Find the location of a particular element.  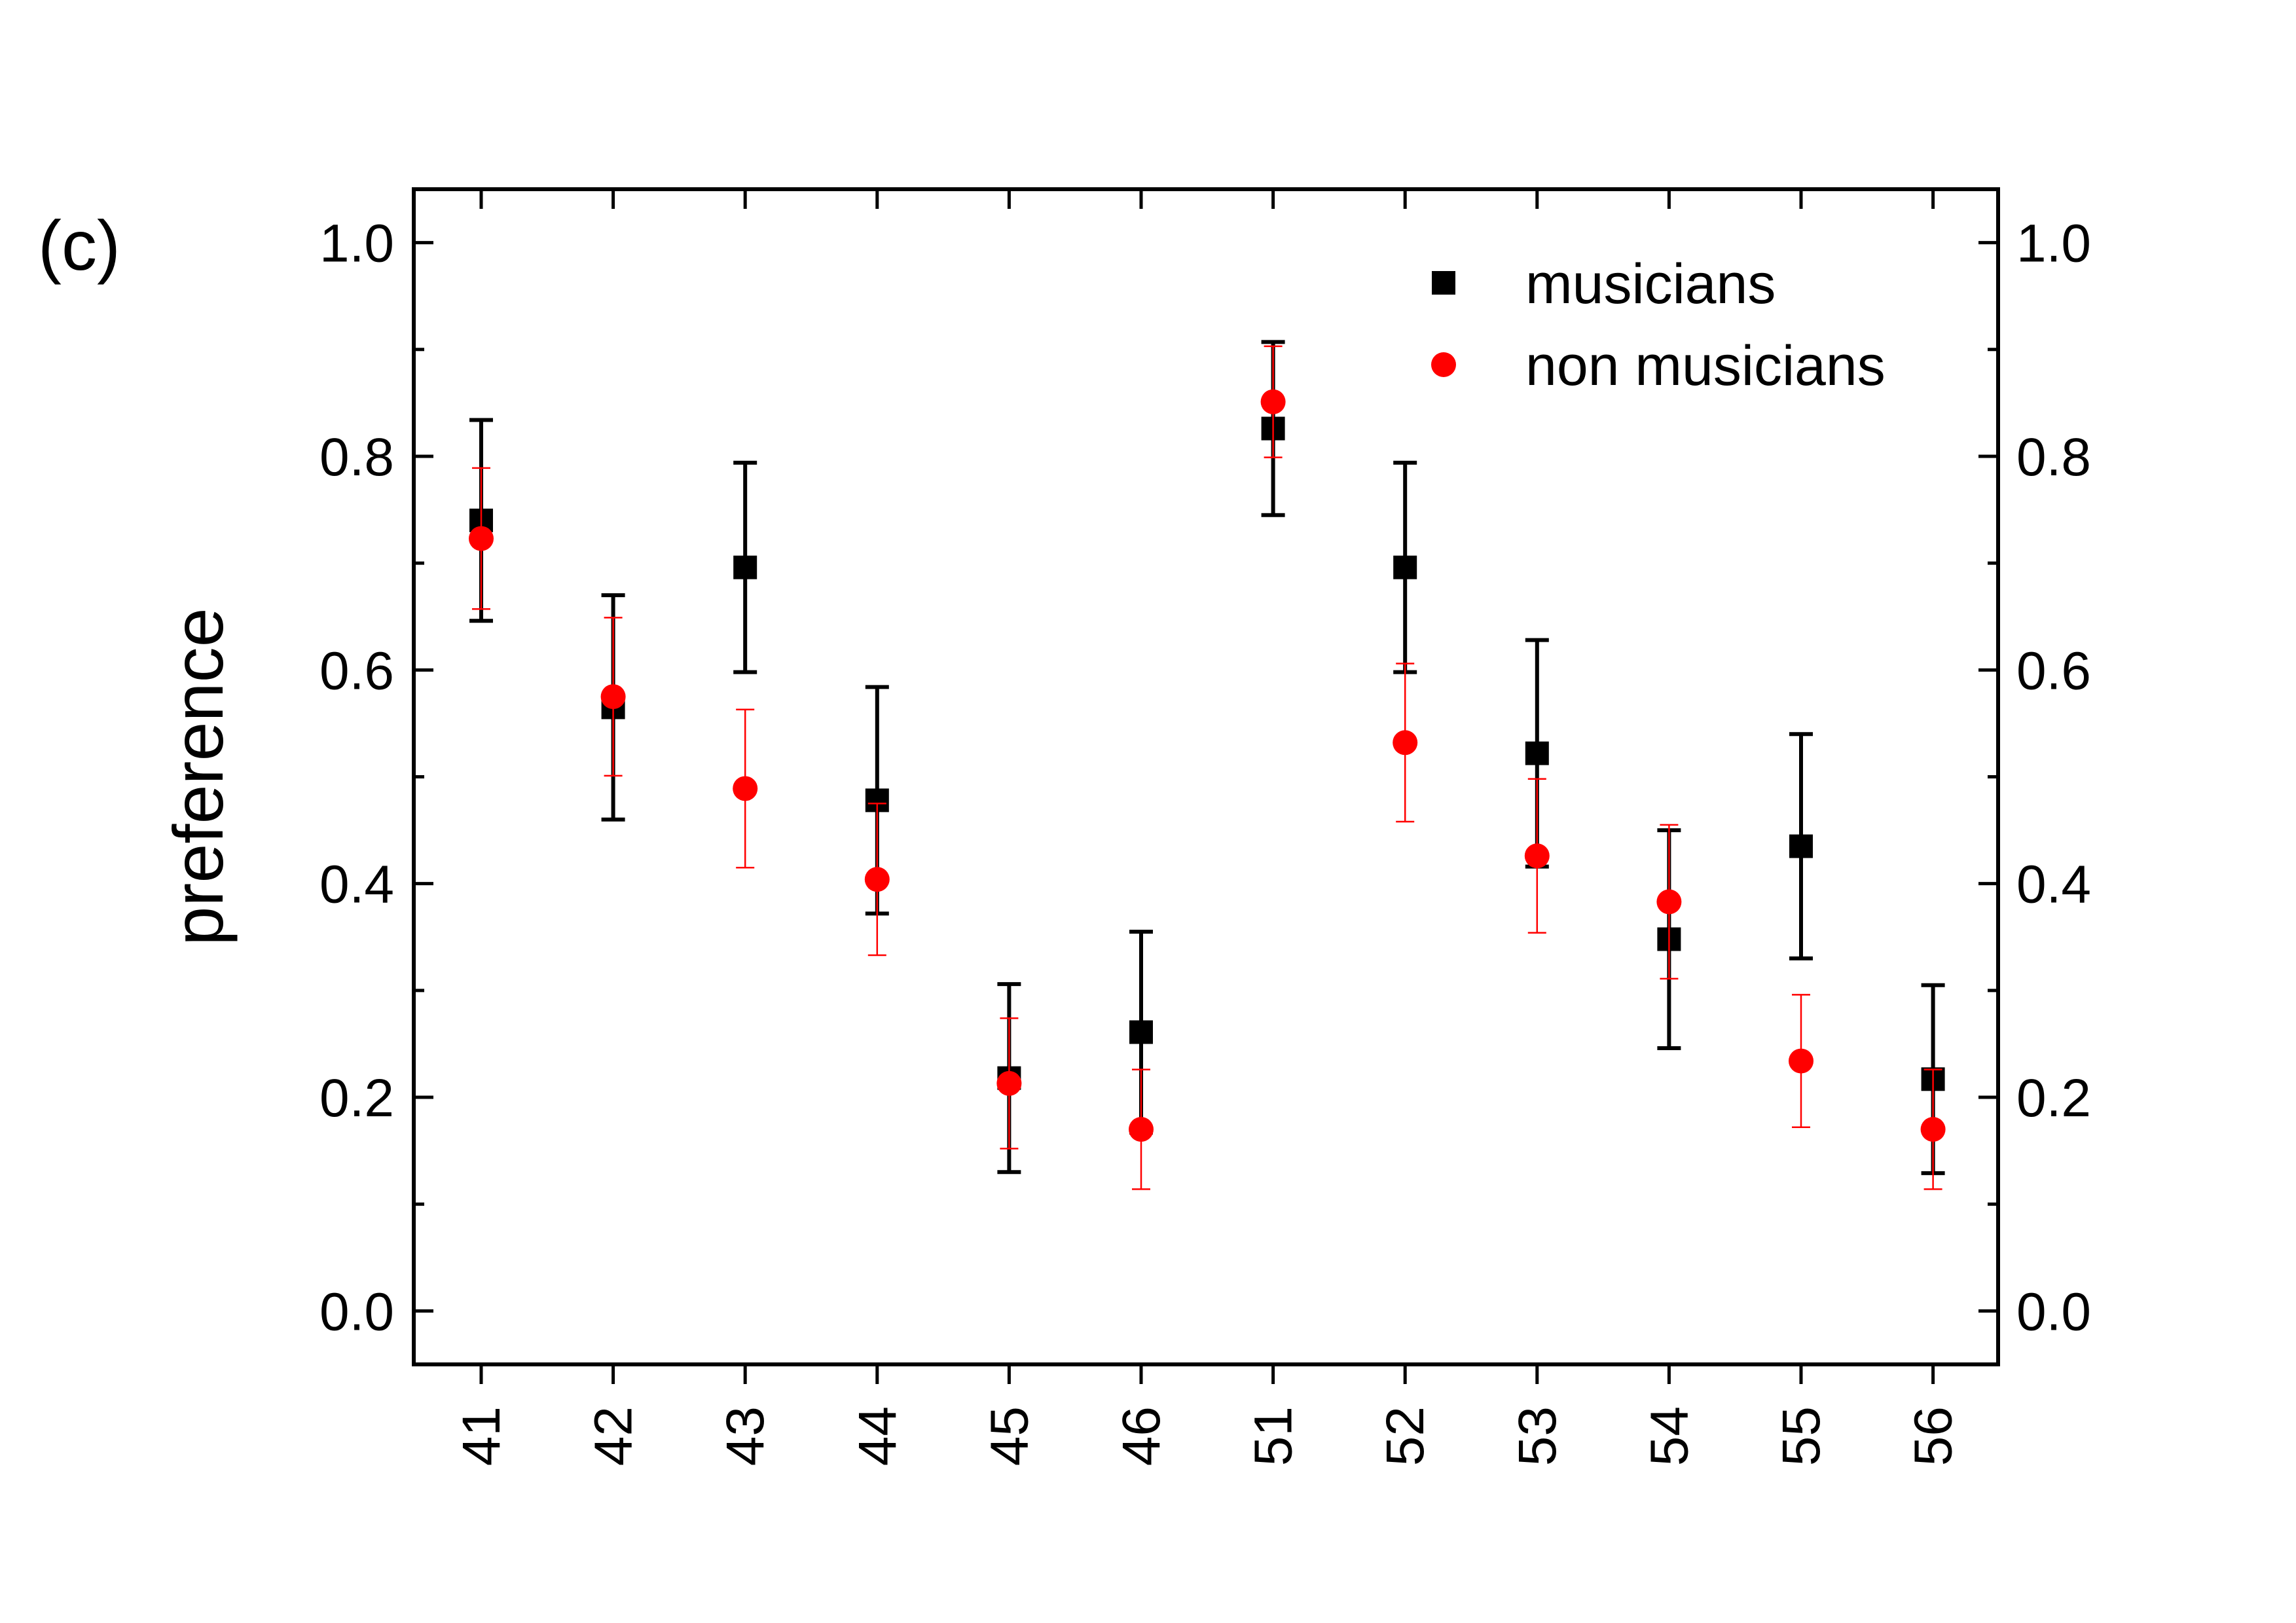

y-tick-label-left: 0.2 is located at coordinates (356, 1098).